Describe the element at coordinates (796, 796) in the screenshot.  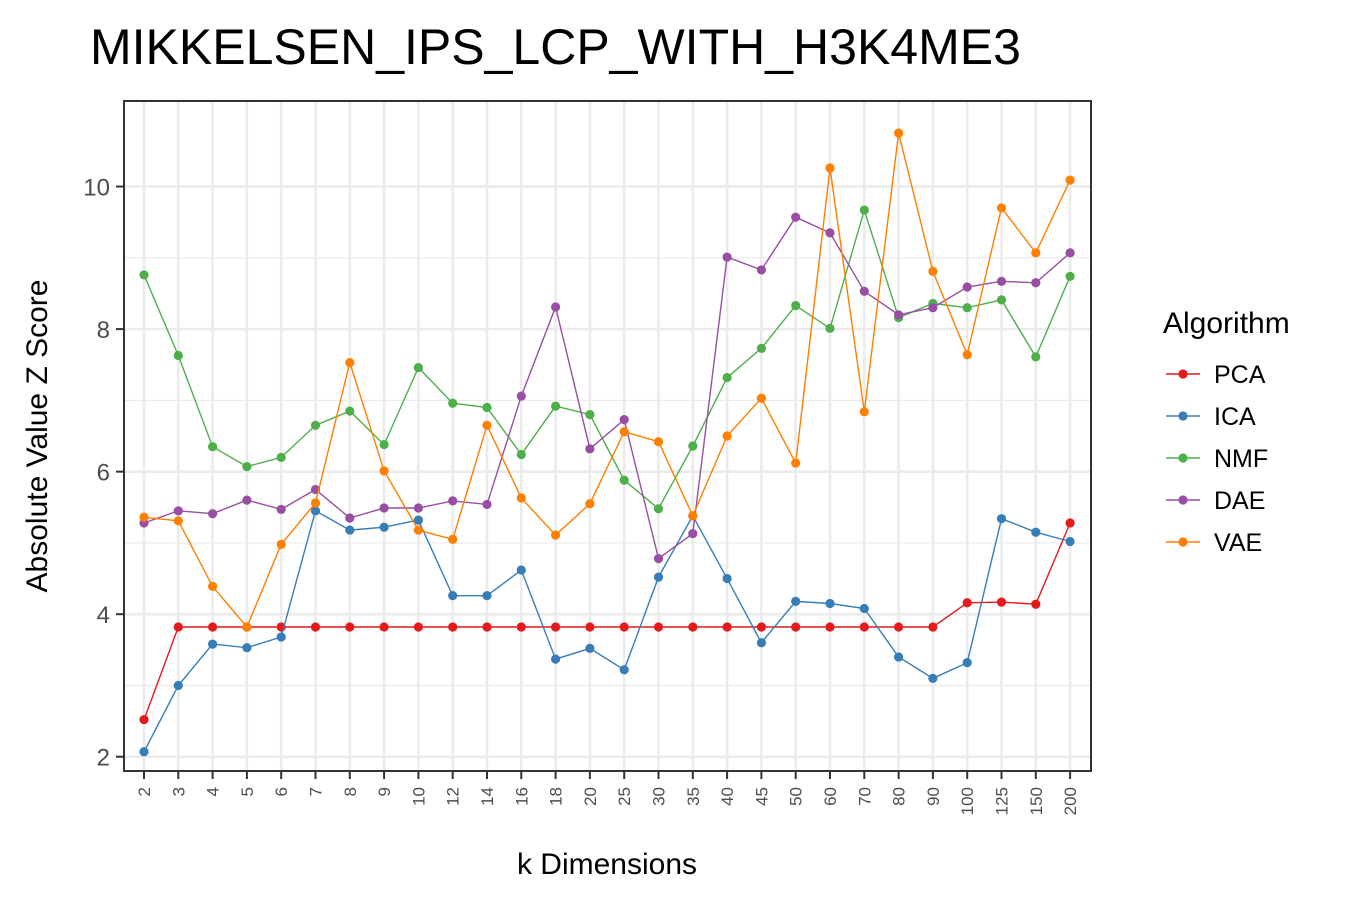
I see `x-tick-label: 50` at that location.